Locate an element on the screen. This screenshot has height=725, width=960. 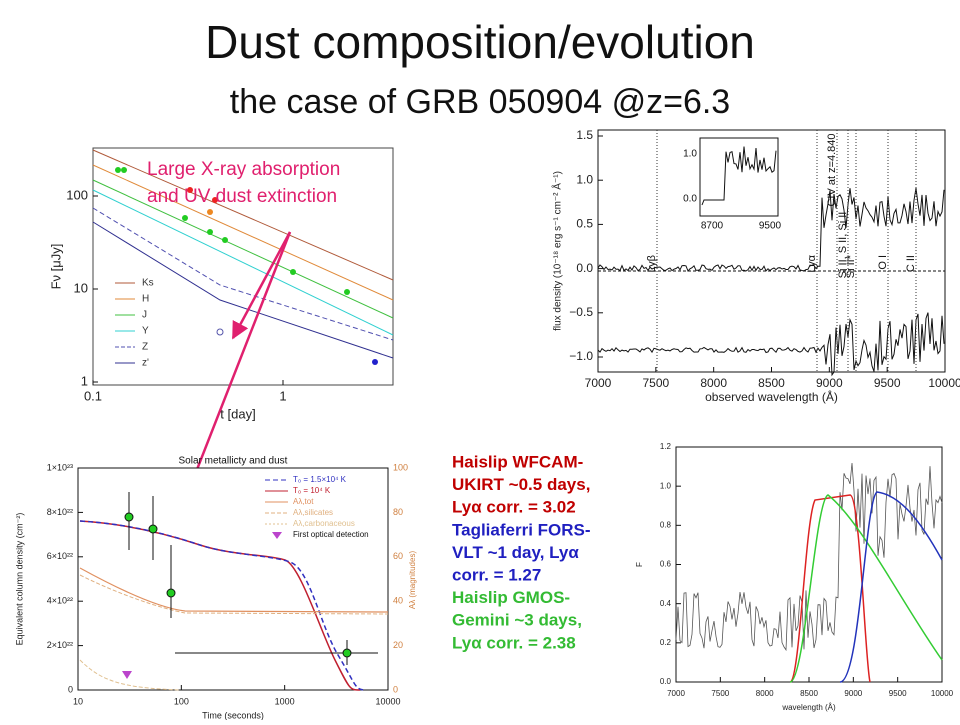
y2-tick-label: 80 is located at coordinates (398, 512).